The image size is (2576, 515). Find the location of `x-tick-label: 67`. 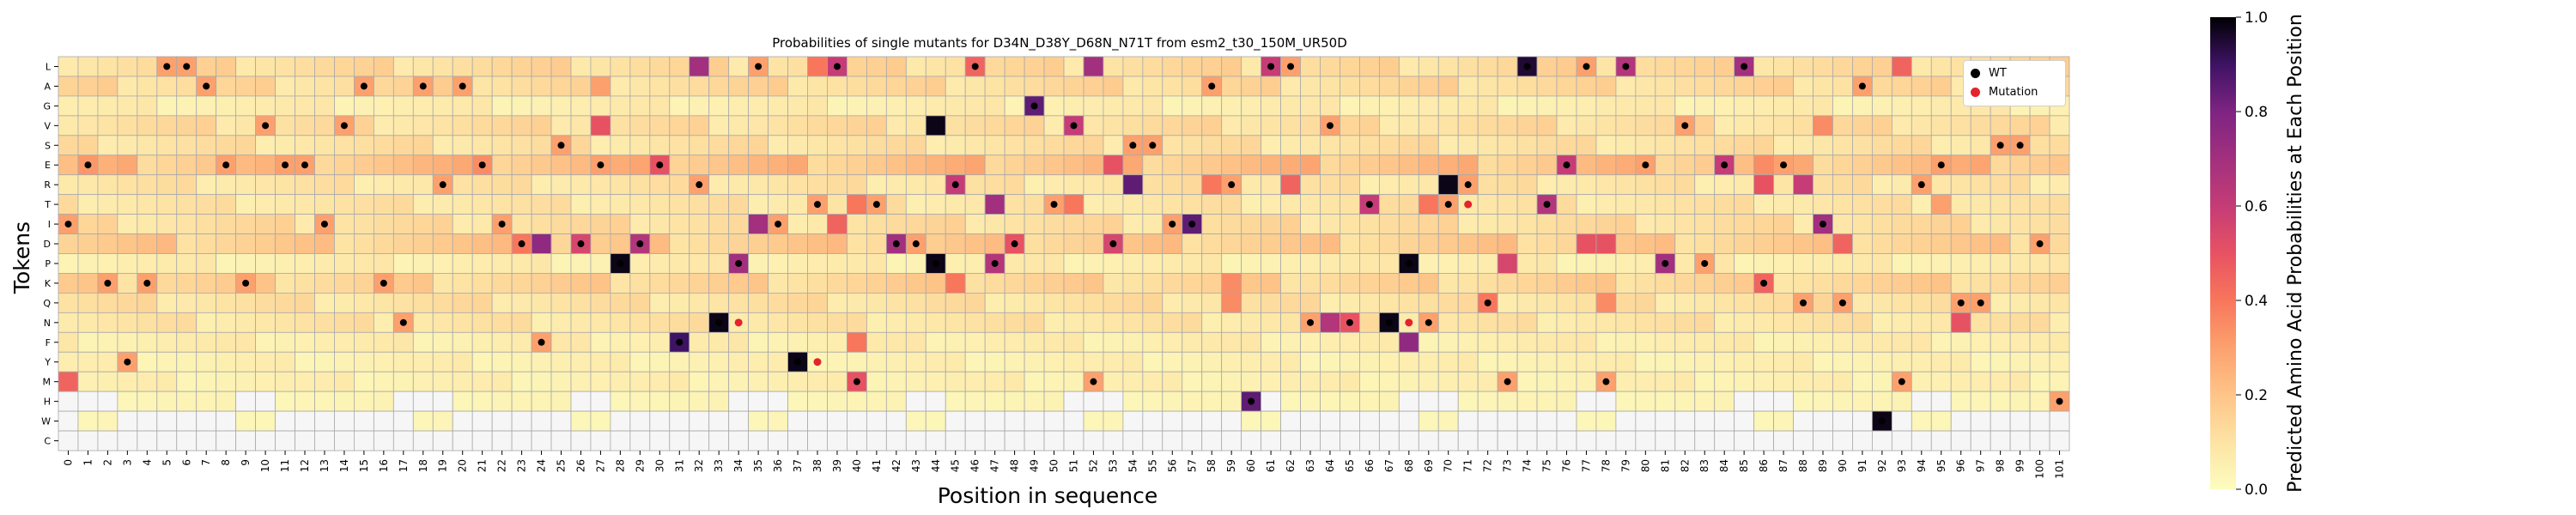

x-tick-label: 67 is located at coordinates (1389, 465).